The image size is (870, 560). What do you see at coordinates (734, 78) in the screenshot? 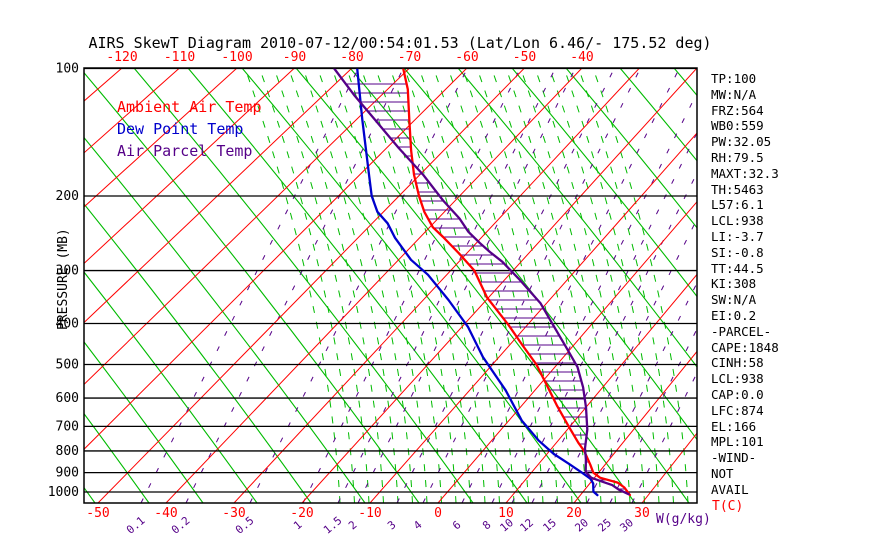
I see `stat-line: TP:100` at bounding box center [734, 78].